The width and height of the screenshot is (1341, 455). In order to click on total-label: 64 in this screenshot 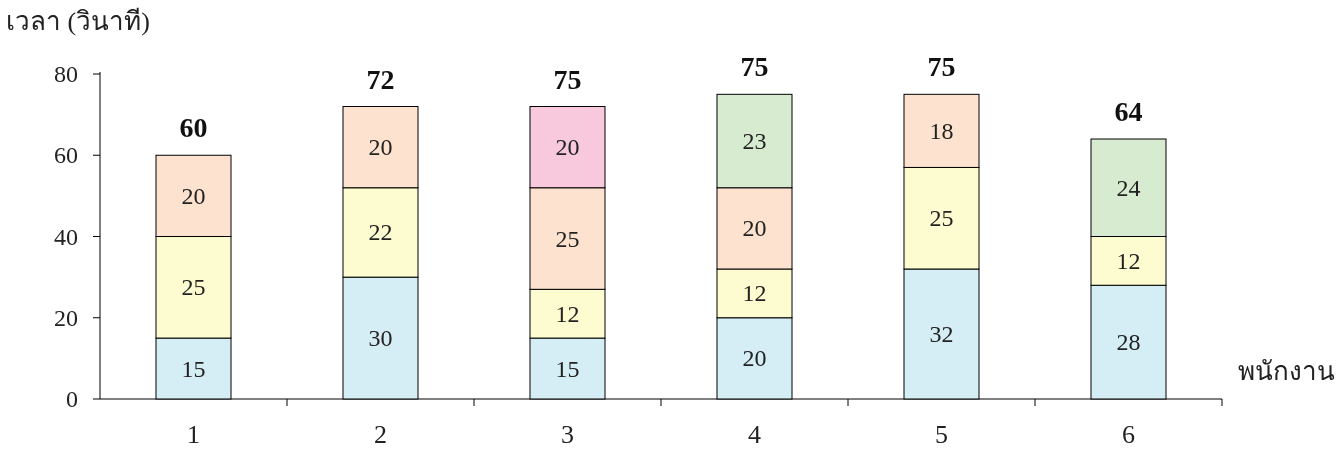, I will do `click(1128, 111)`.